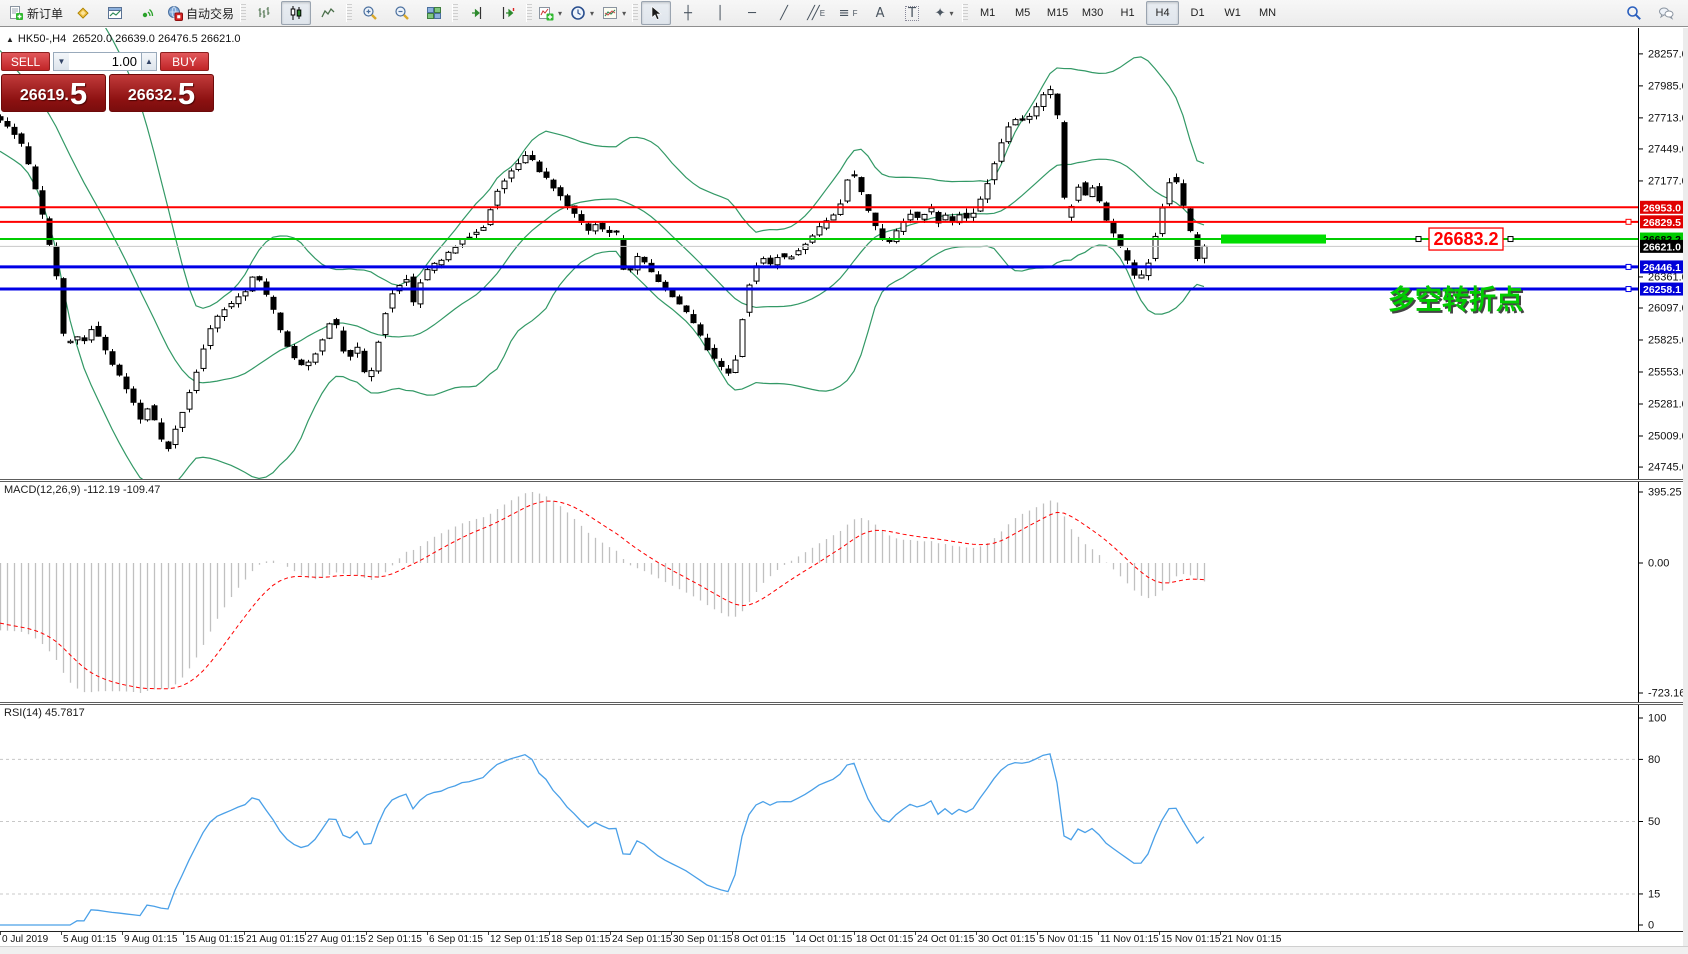 This screenshot has height=954, width=1688. I want to click on annotation-shadow: 多空转折点, so click(1457, 301).